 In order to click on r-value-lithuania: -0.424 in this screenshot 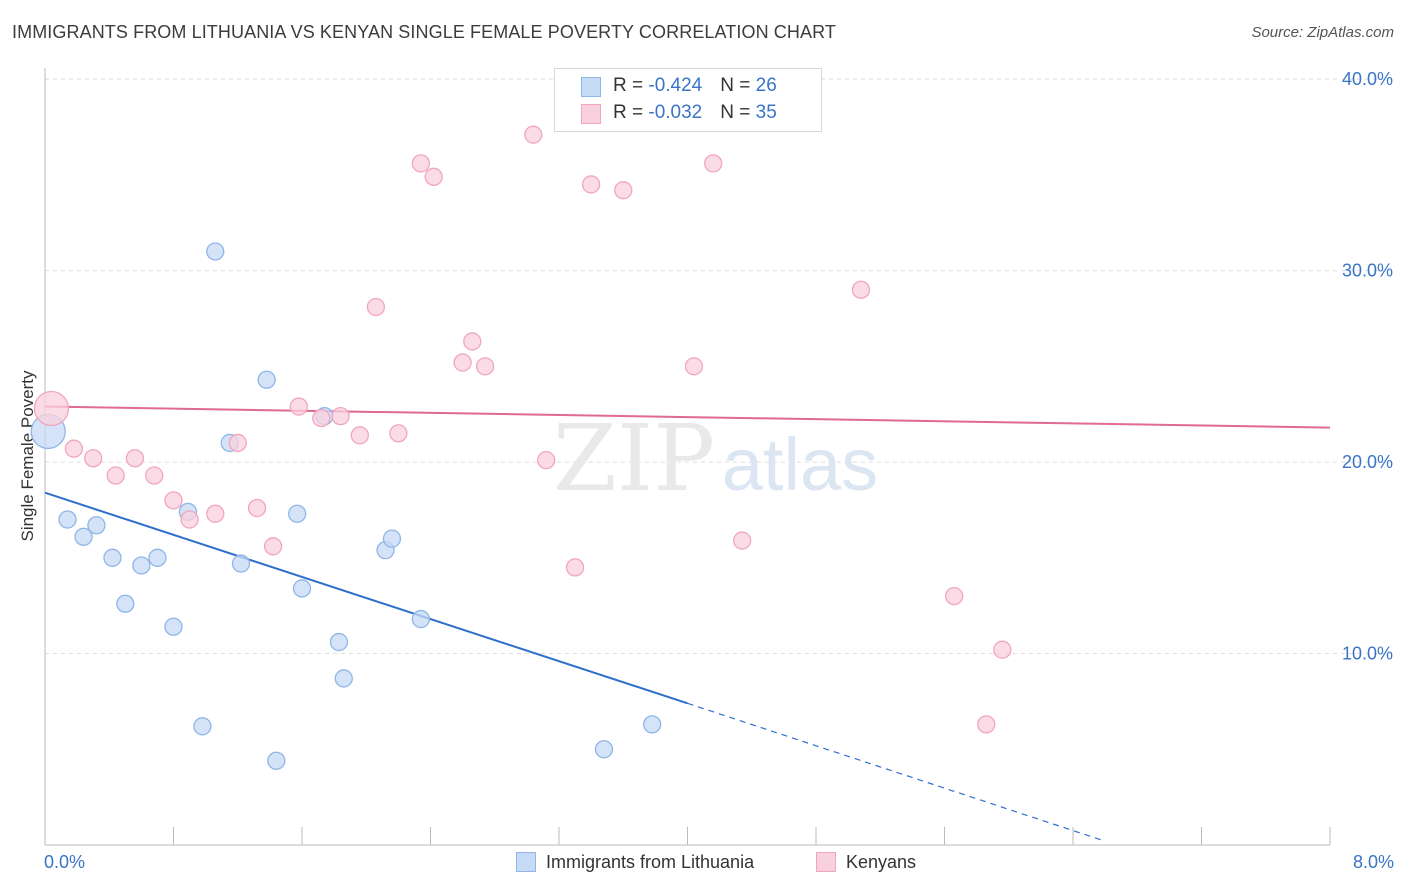, I will do `click(675, 85)`.